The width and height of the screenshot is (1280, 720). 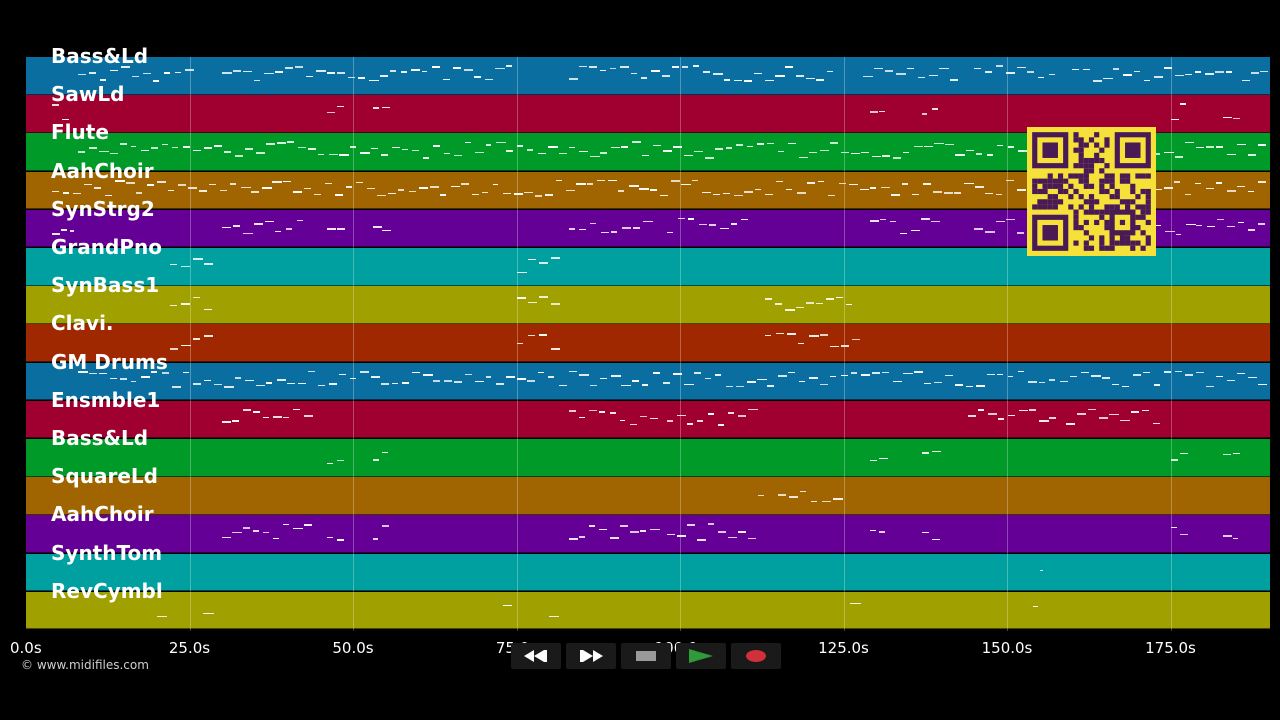 What do you see at coordinates (106, 399) in the screenshot?
I see `track-label: Ensmble1` at bounding box center [106, 399].